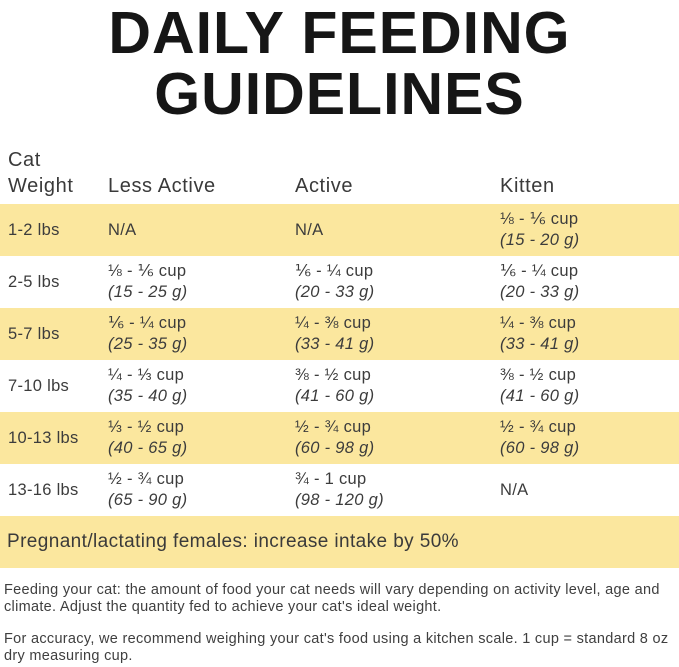 The image size is (679, 667). Describe the element at coordinates (148, 292) in the screenshot. I see `grams-range: (15 - 25 g)` at that location.